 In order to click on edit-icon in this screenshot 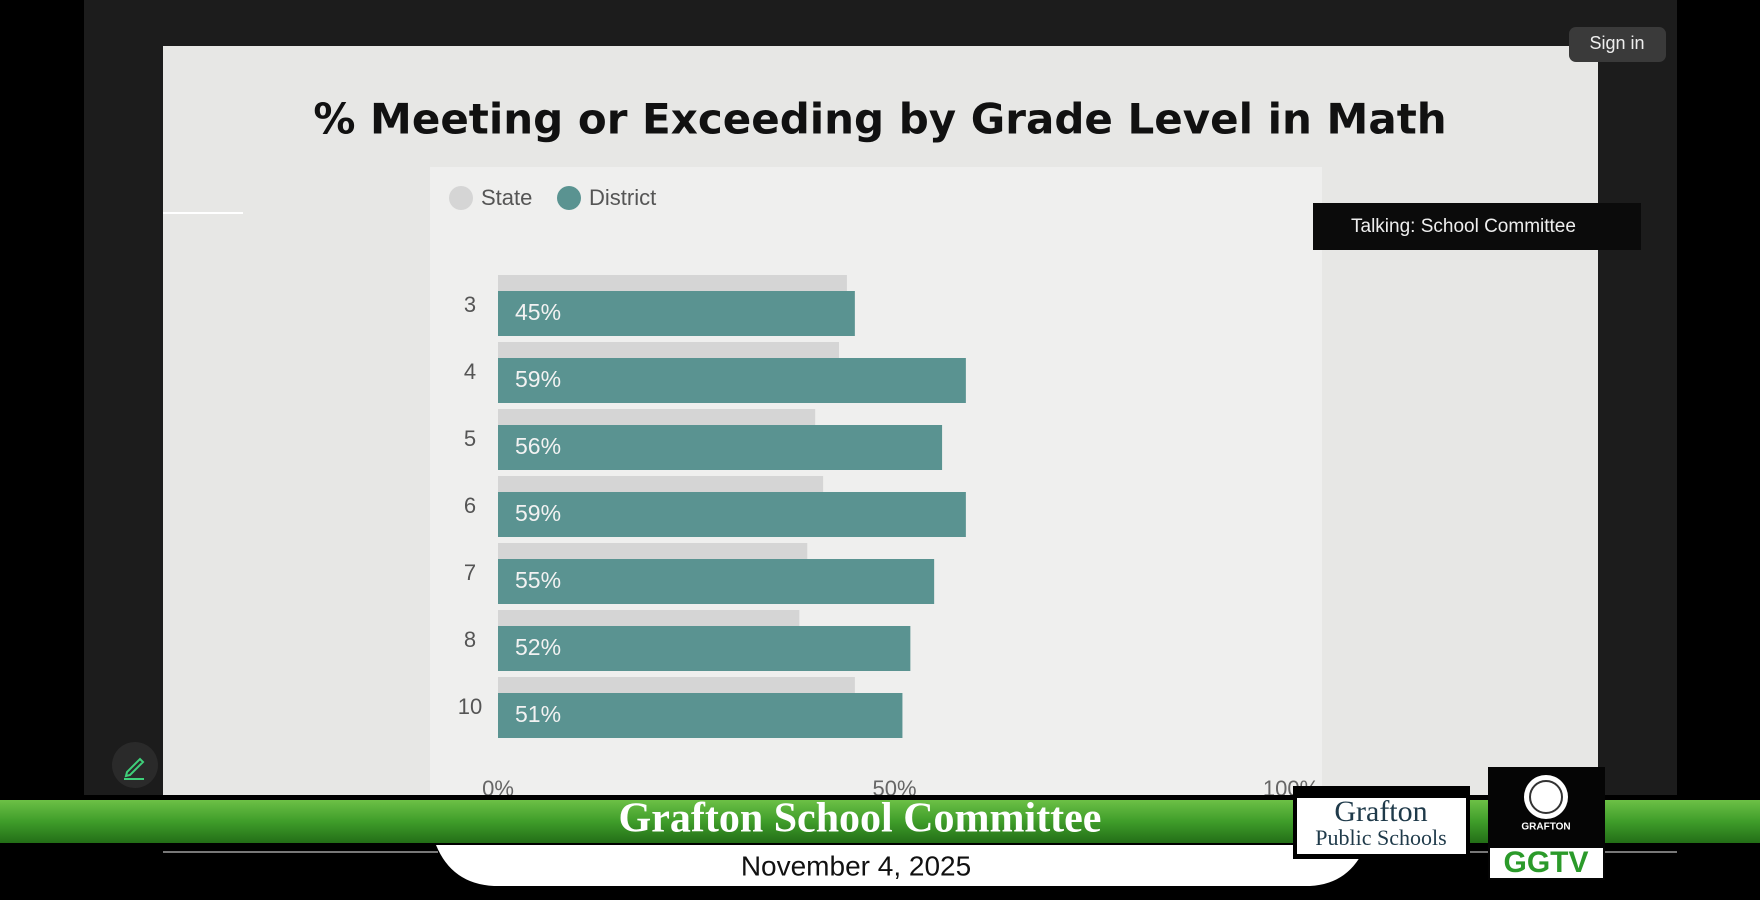, I will do `click(134, 768)`.